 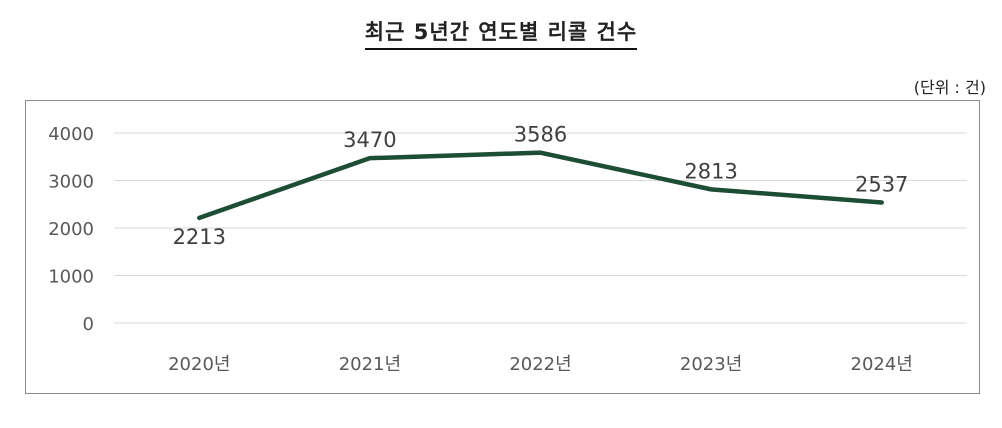 What do you see at coordinates (711, 364) in the screenshot?
I see `x-tick-label: 2023년` at bounding box center [711, 364].